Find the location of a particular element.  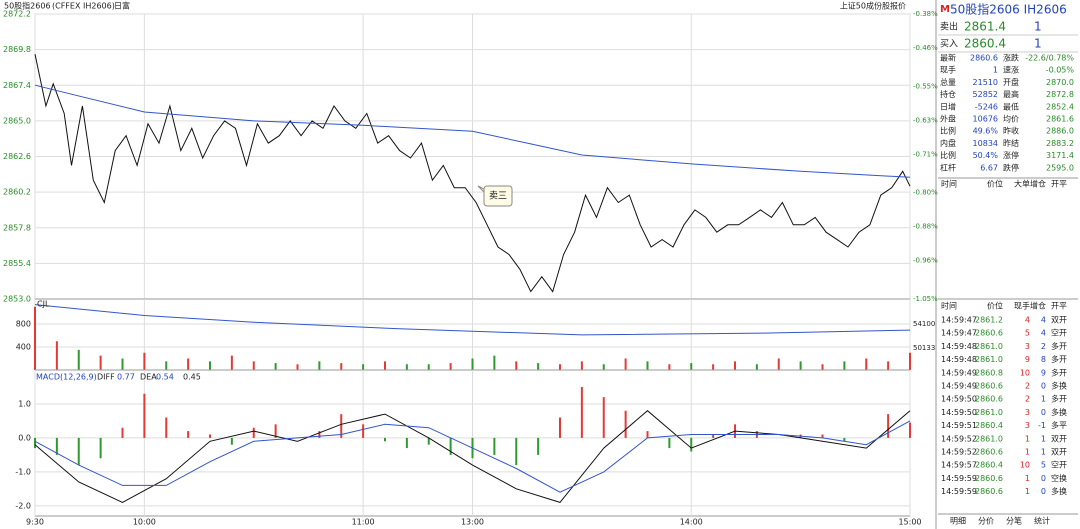

trade-cell: 空开 is located at coordinates (1059, 465).